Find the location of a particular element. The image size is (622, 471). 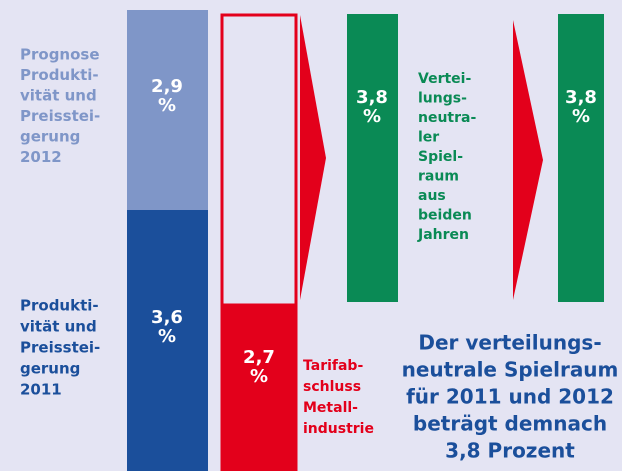

label: Metall- is located at coordinates (330, 408).